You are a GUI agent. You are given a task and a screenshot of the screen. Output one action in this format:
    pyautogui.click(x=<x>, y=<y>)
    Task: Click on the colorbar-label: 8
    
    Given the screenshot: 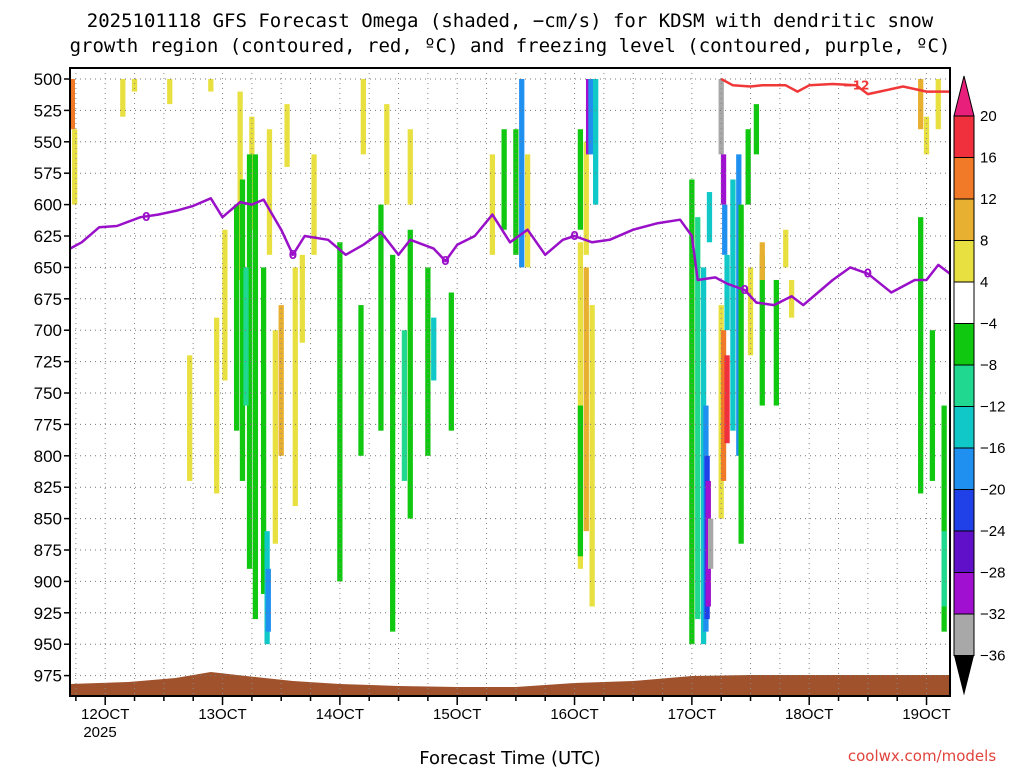 What is the action you would take?
    pyautogui.click(x=984, y=241)
    